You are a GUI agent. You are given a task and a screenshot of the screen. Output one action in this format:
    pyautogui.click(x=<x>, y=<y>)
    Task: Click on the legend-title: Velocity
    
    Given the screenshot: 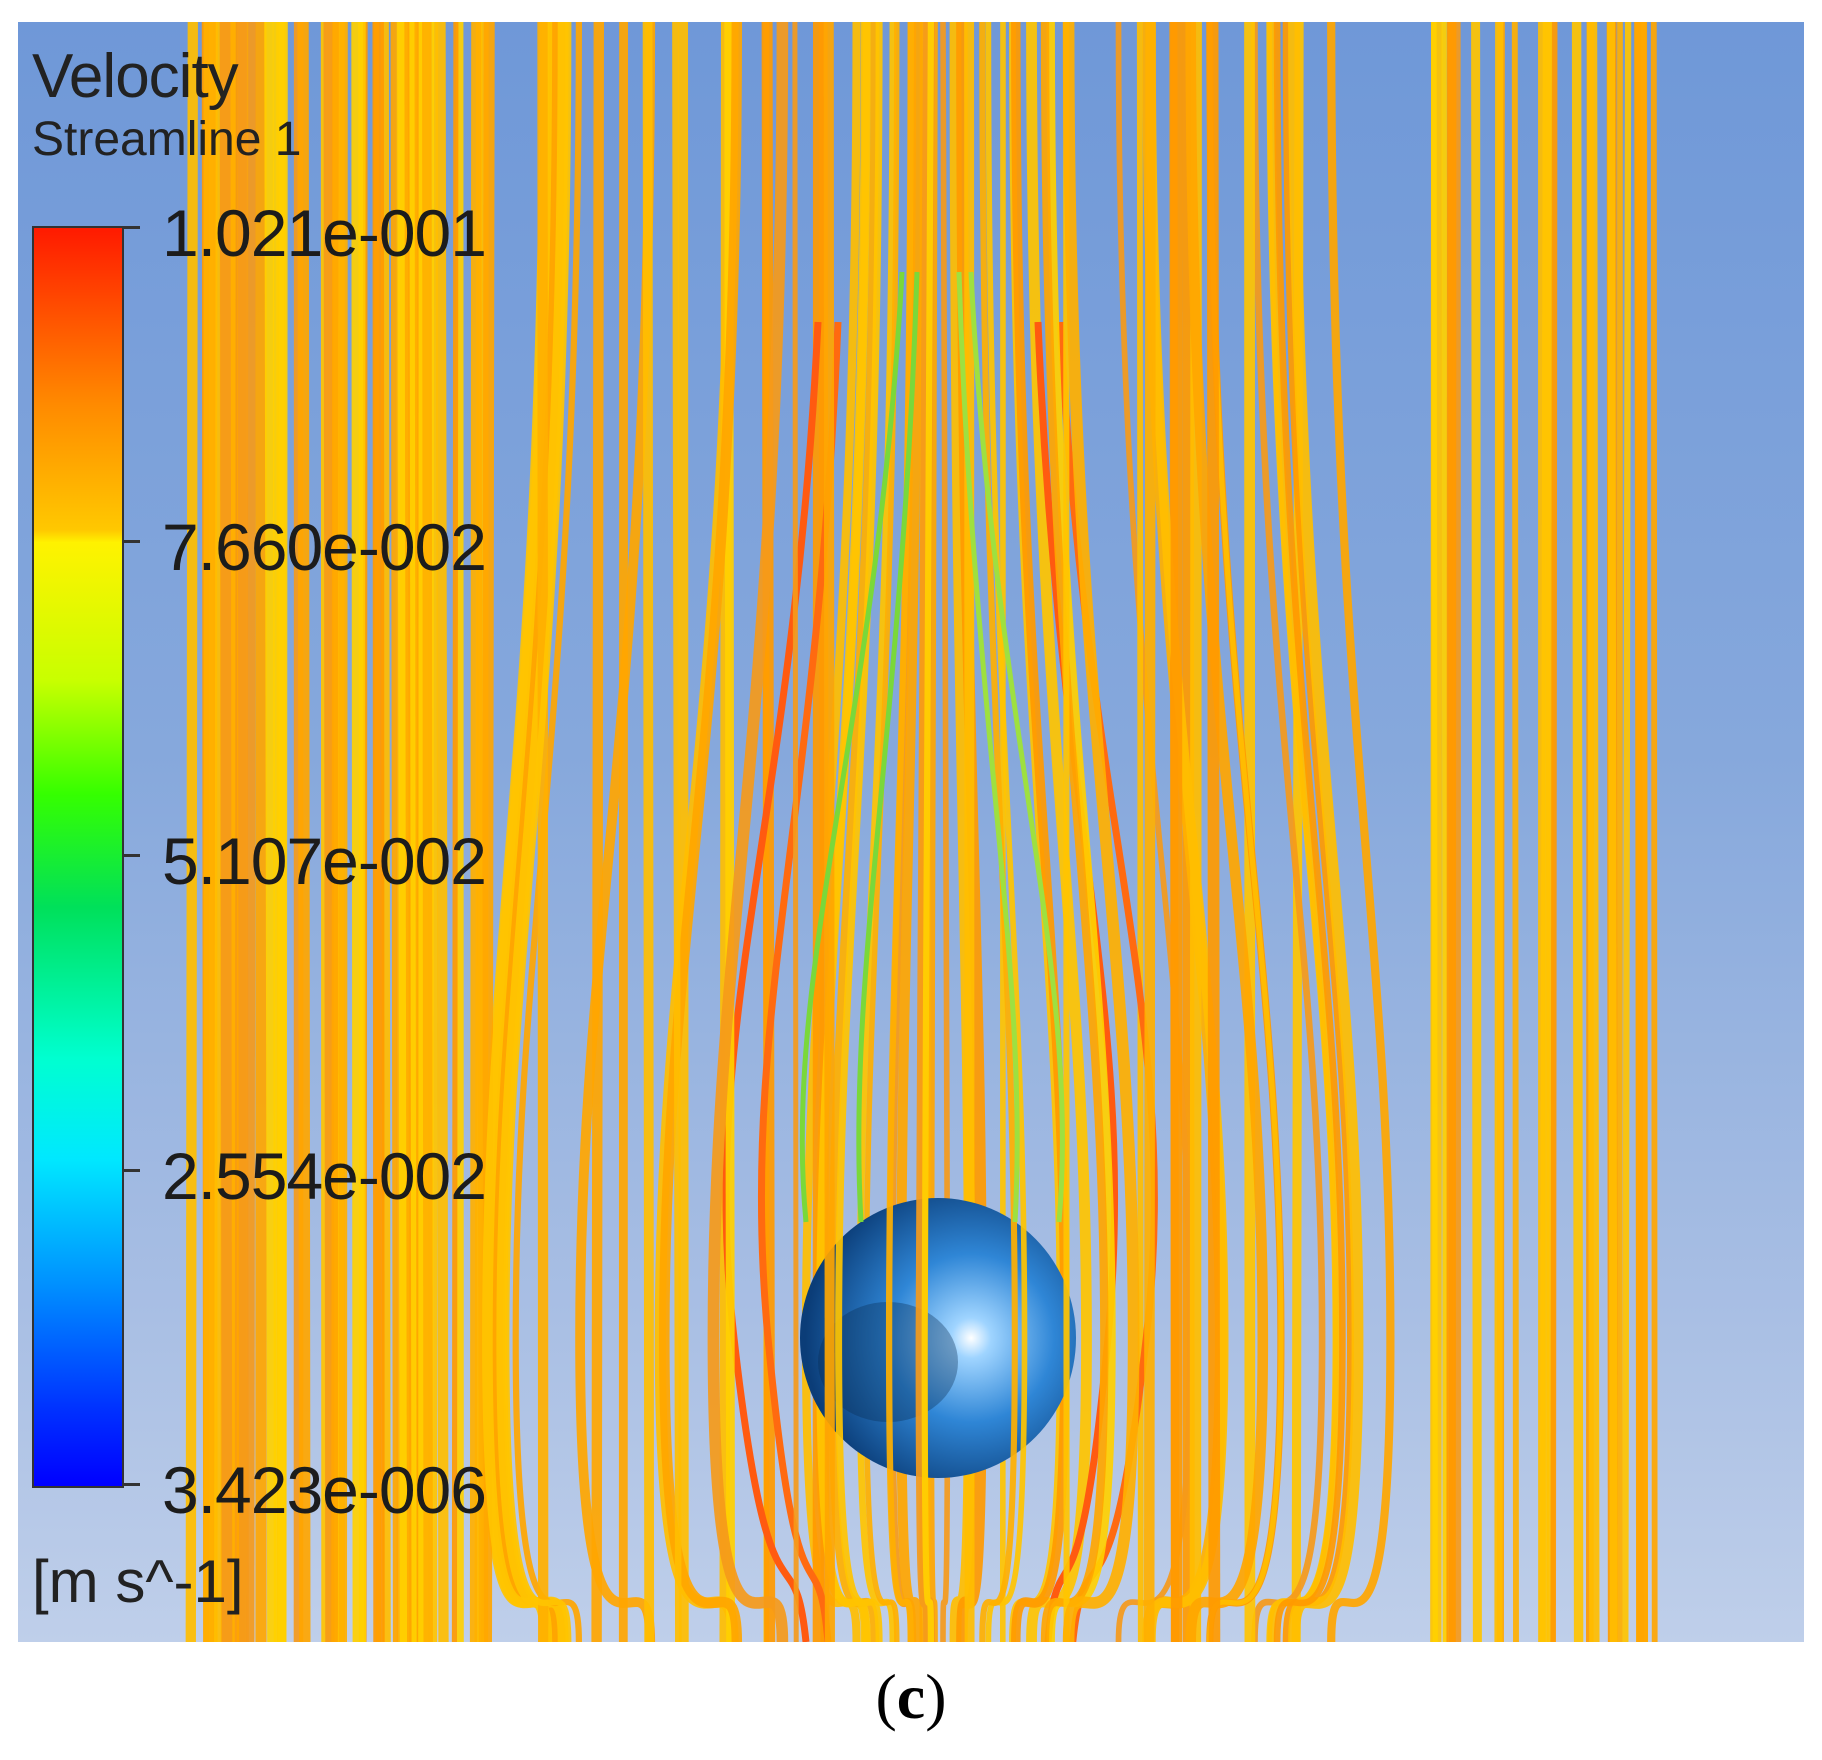 What is the action you would take?
    pyautogui.click(x=135, y=76)
    